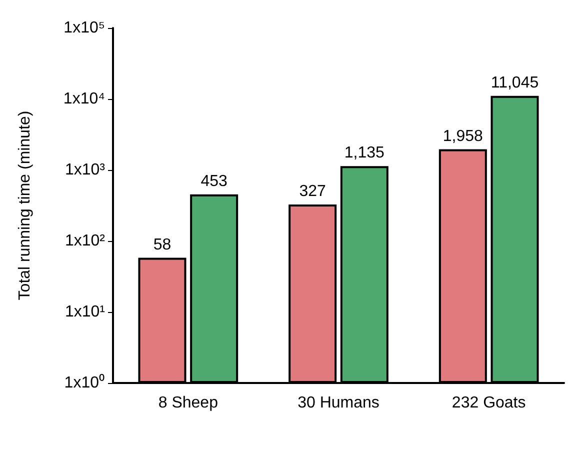  What do you see at coordinates (84, 383) in the screenshot?
I see `y-tick-label: 1x10⁰` at bounding box center [84, 383].